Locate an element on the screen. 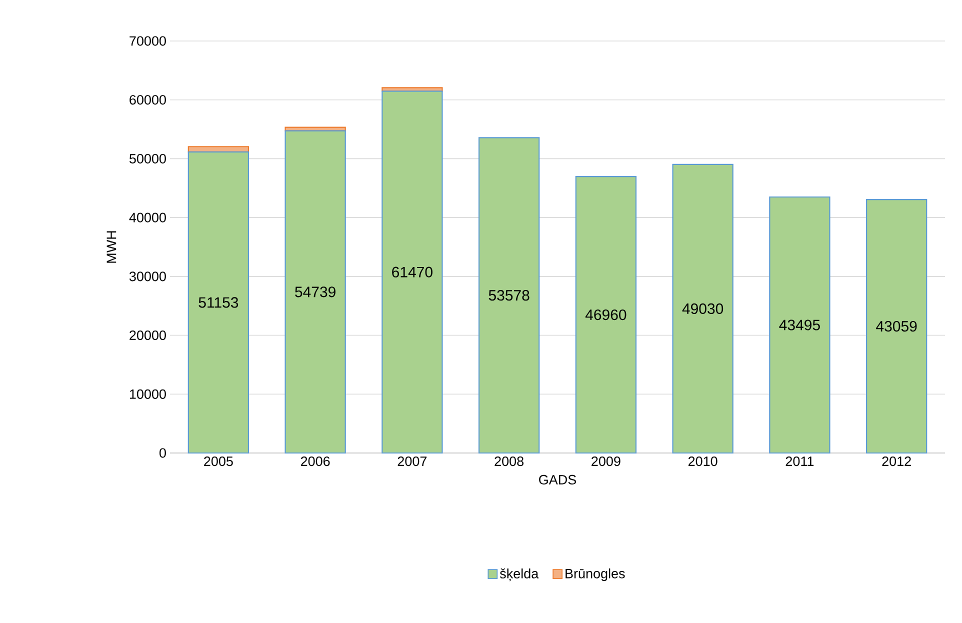  data-label: 51153 is located at coordinates (218, 302).